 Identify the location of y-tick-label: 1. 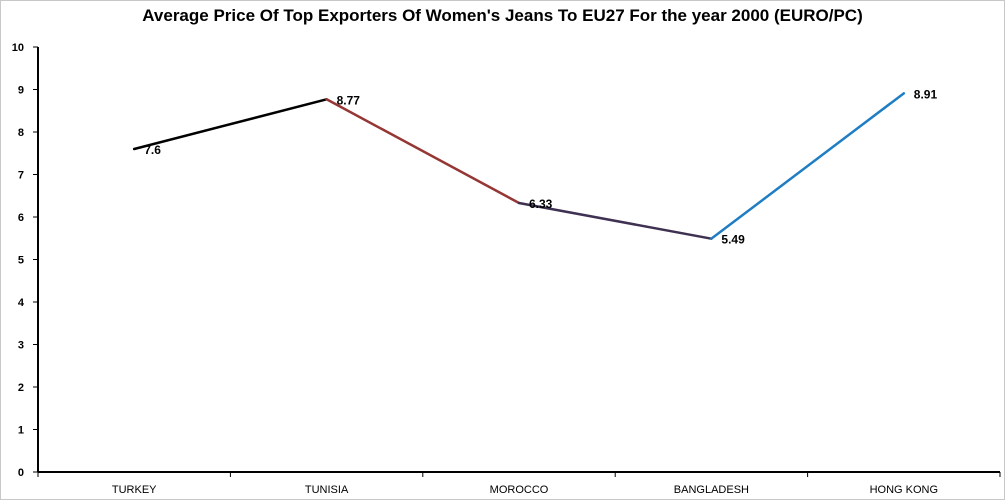
(21, 431).